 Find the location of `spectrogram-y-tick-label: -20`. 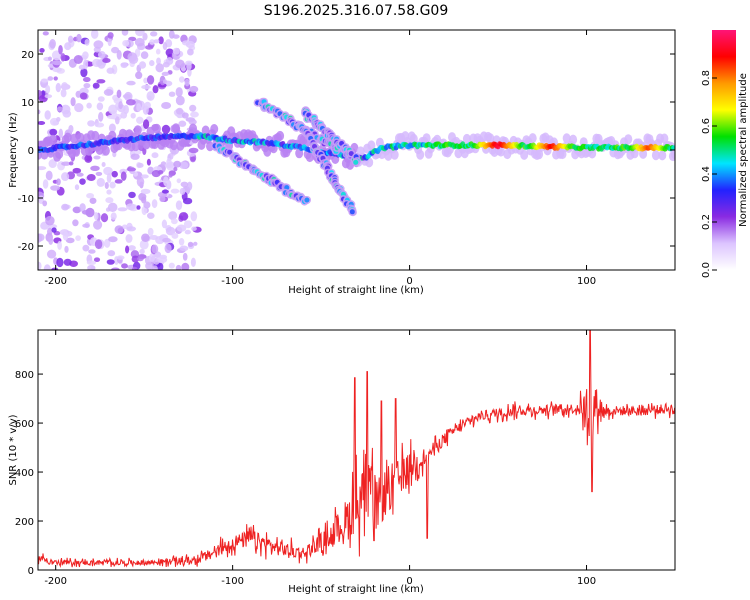

spectrogram-y-tick-label: -20 is located at coordinates (26, 247).